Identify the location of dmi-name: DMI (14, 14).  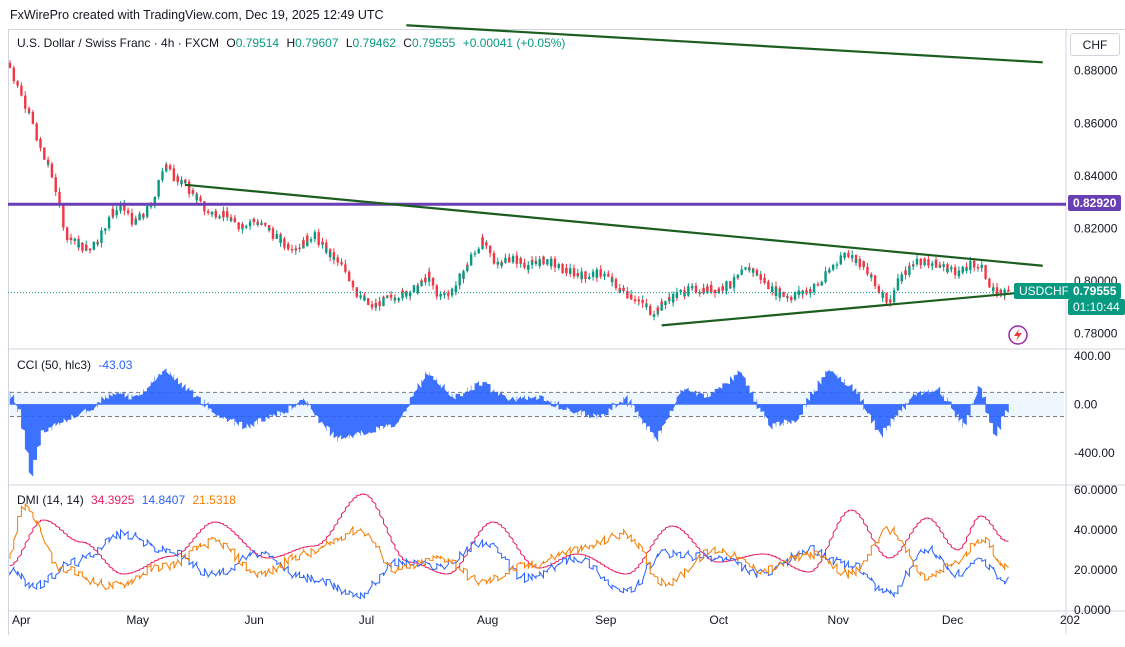
(50, 500).